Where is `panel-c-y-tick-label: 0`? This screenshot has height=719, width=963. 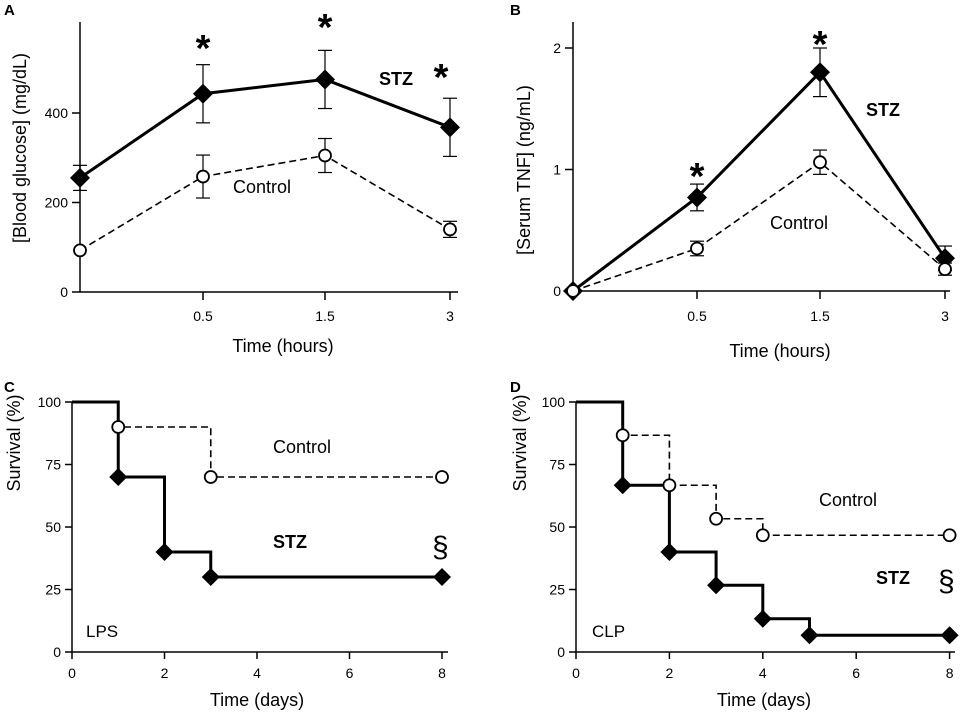 panel-c-y-tick-label: 0 is located at coordinates (57, 652).